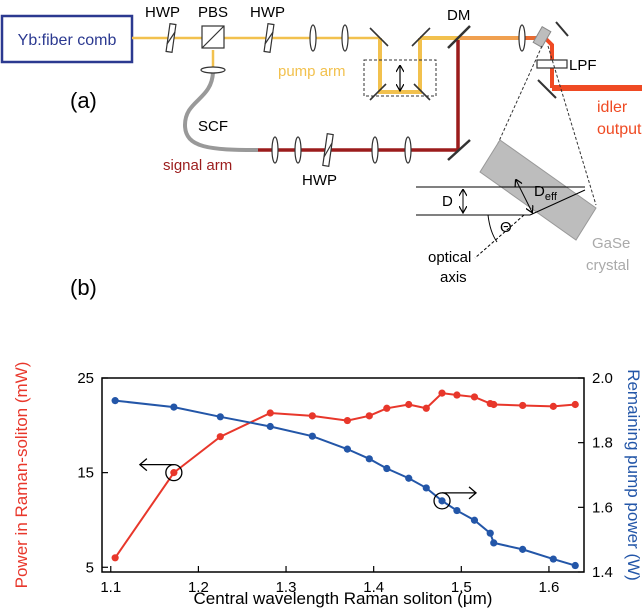 The image size is (642, 613). I want to click on delay-stage-box, so click(400, 78).